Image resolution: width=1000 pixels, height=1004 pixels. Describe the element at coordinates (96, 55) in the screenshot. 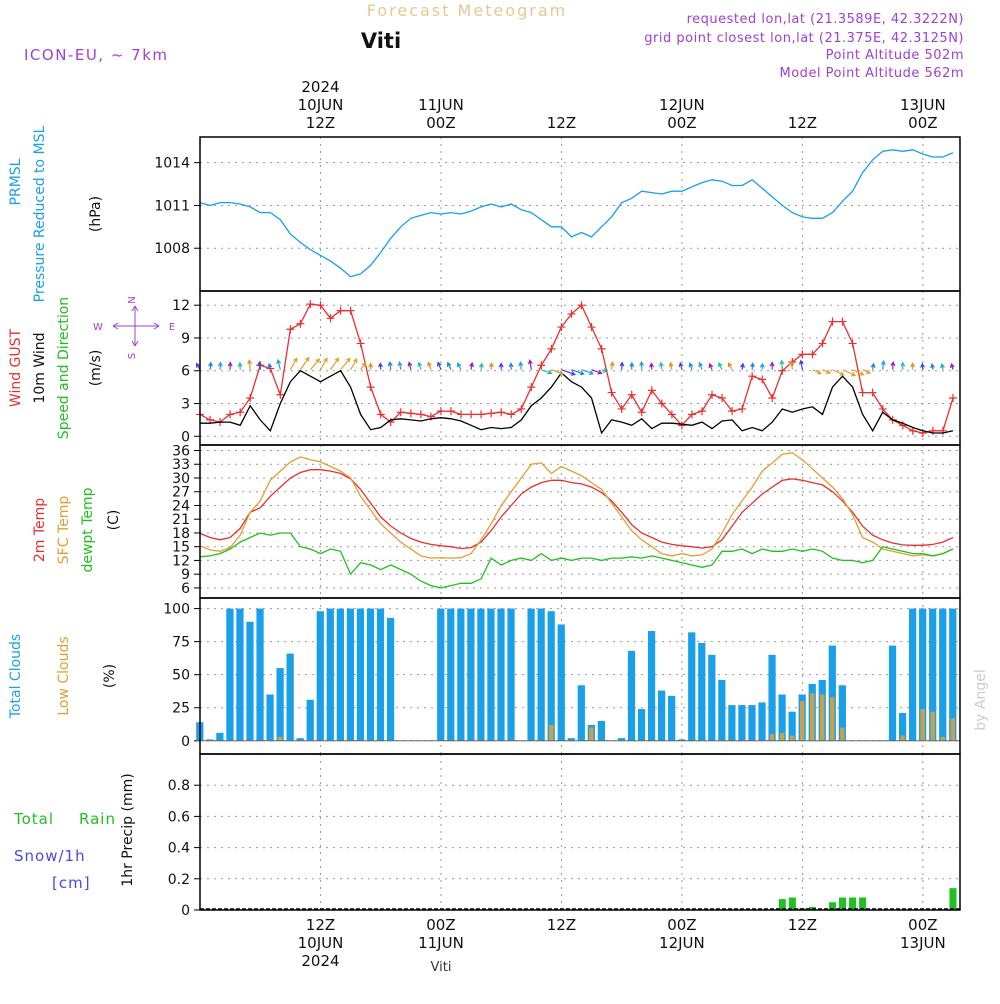

I see `model-label: ICON-EU, ~ 7km` at that location.